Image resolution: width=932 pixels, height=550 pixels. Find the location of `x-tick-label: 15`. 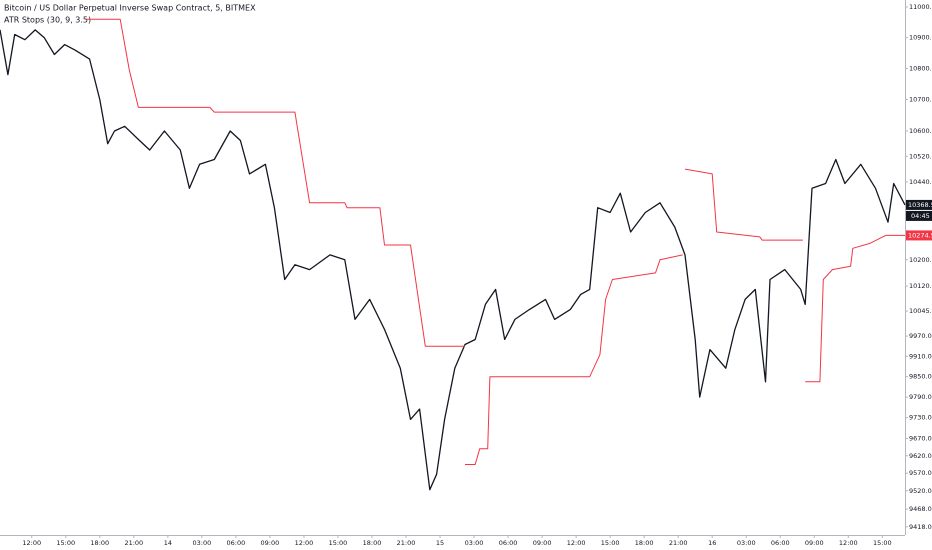

x-tick-label: 15 is located at coordinates (440, 543).